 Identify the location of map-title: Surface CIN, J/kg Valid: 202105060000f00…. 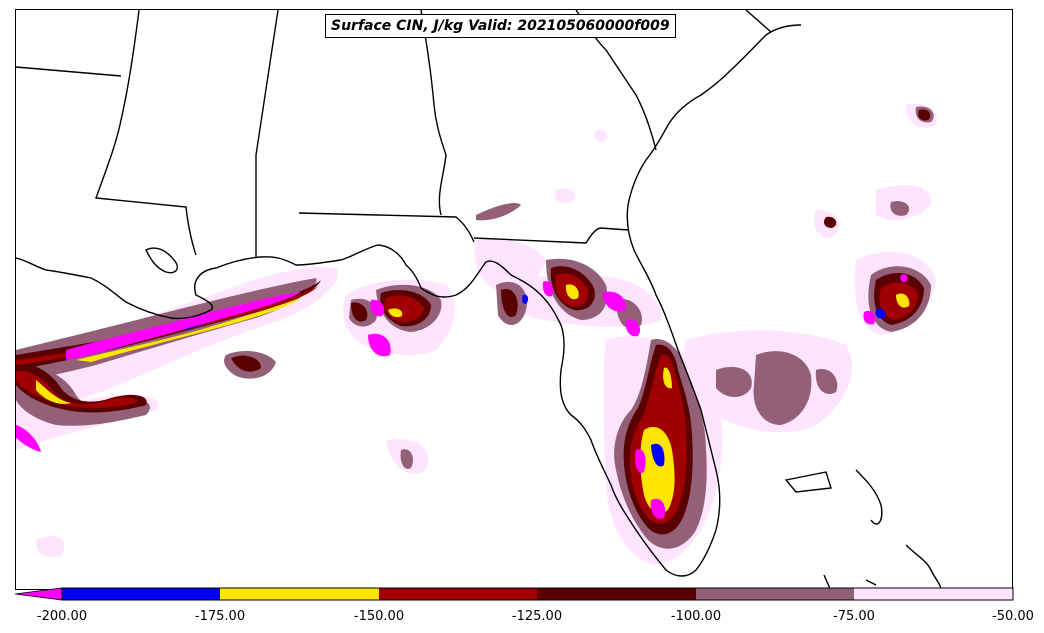
(500, 26).